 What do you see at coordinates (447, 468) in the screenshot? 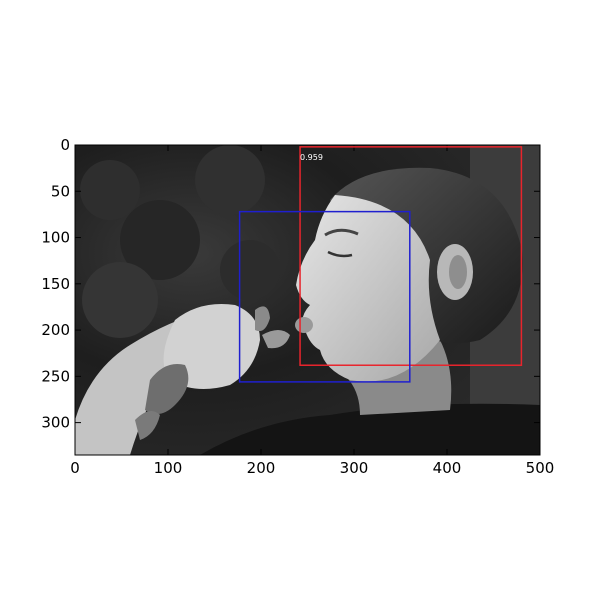
I see `x-tick-label: 400` at bounding box center [447, 468].